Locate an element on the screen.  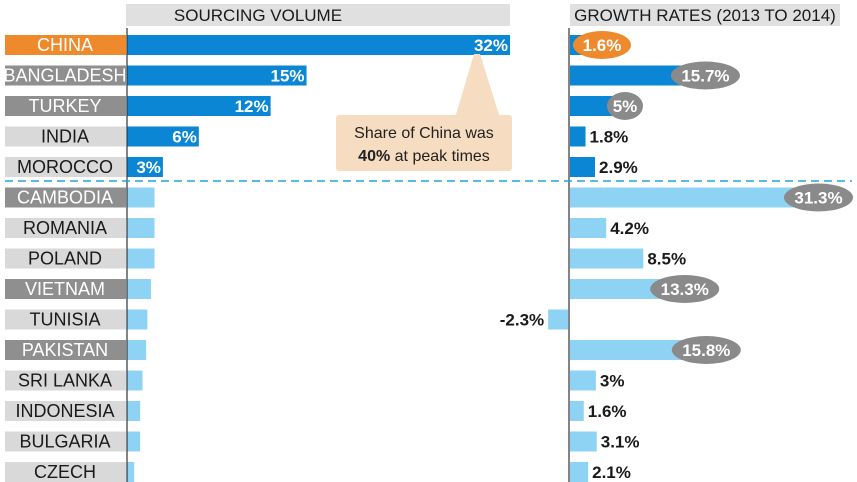
callout-bold: 40% is located at coordinates (374, 156).